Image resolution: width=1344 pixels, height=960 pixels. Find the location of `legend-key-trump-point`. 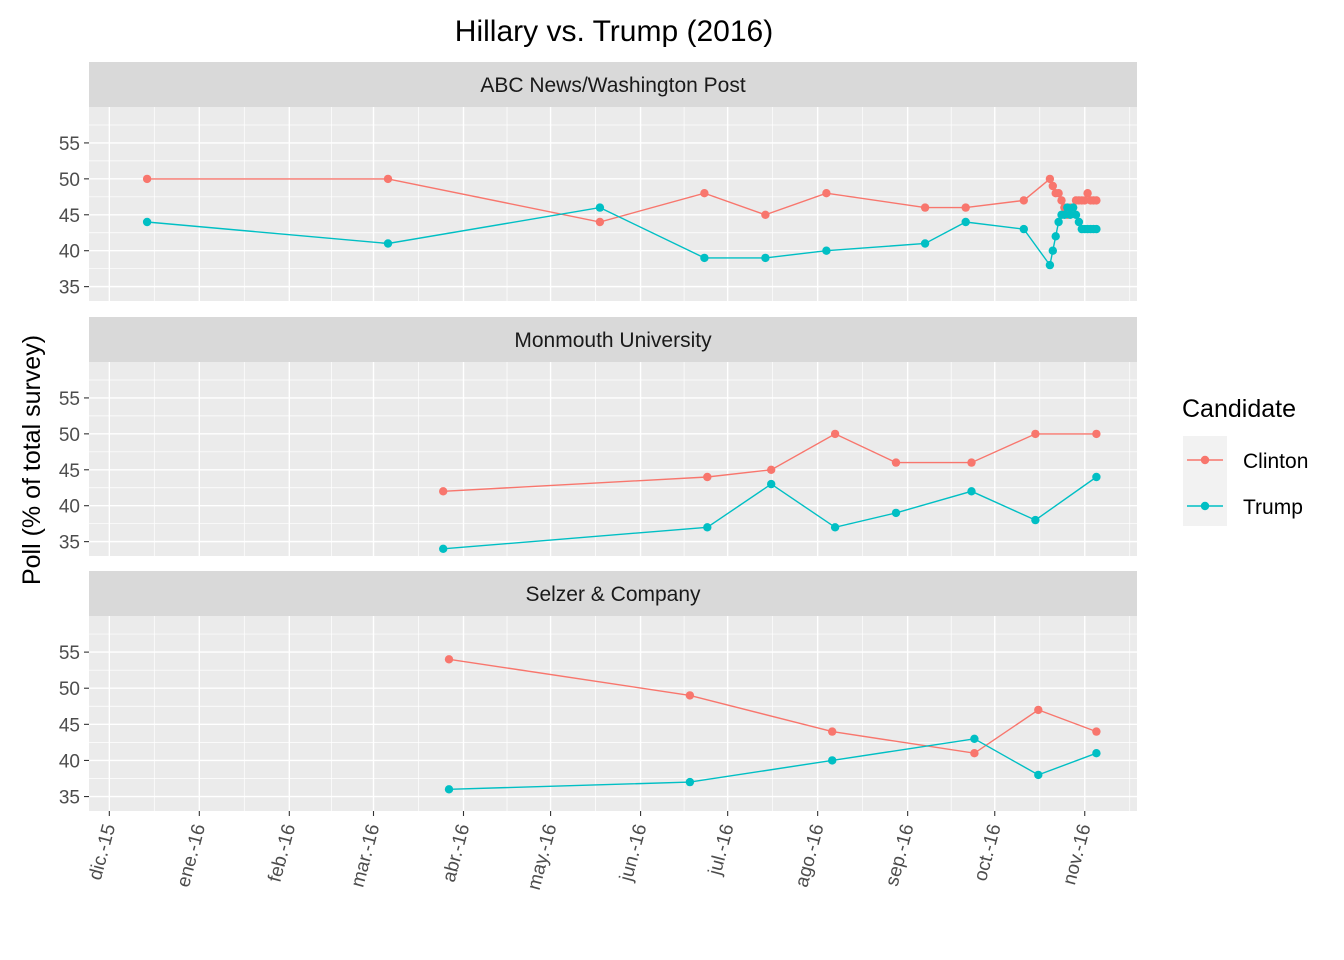

legend-key-trump-point is located at coordinates (1205, 506).